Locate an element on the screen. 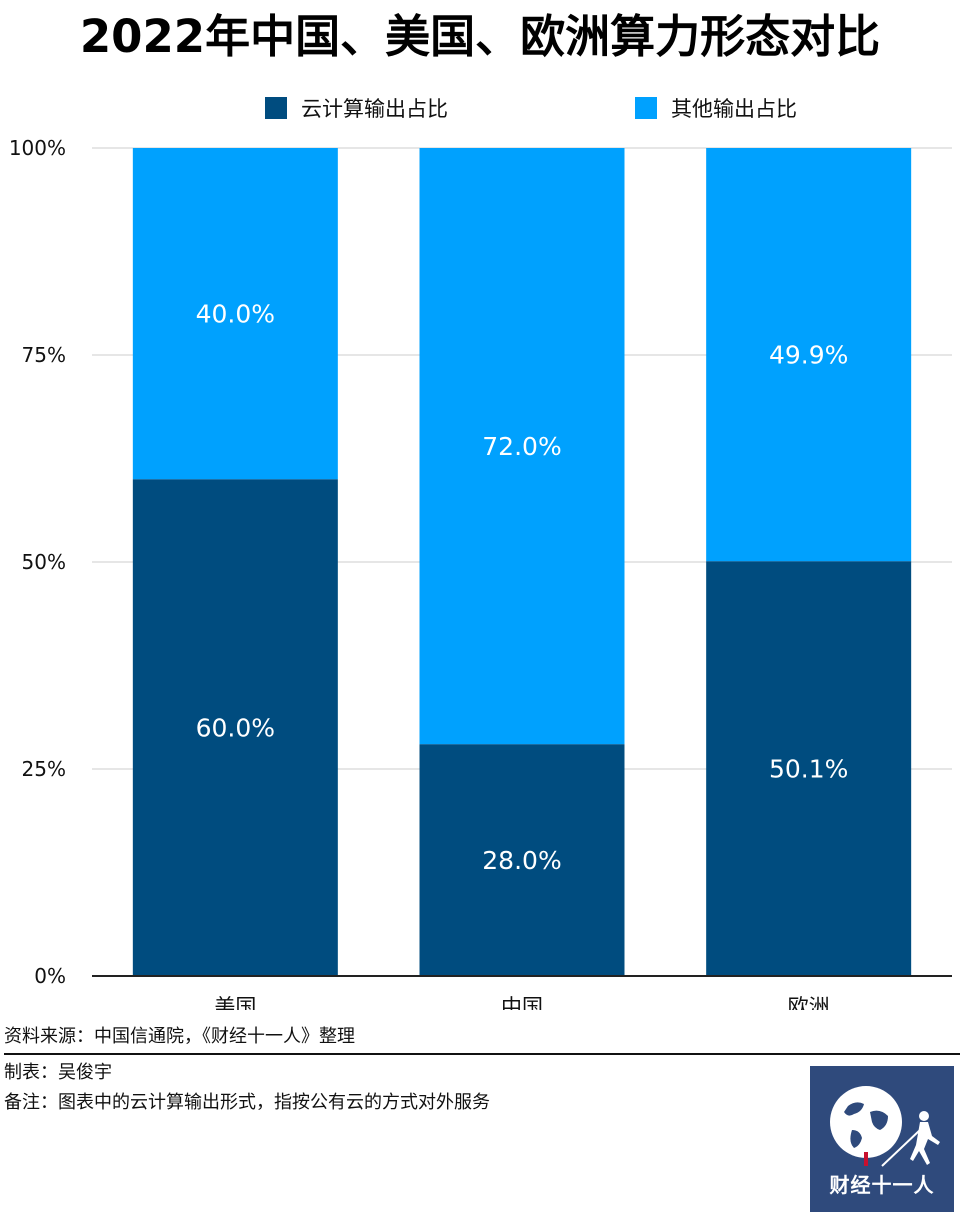 The image size is (960, 1218). fencer-icon is located at coordinates (910, 1139).